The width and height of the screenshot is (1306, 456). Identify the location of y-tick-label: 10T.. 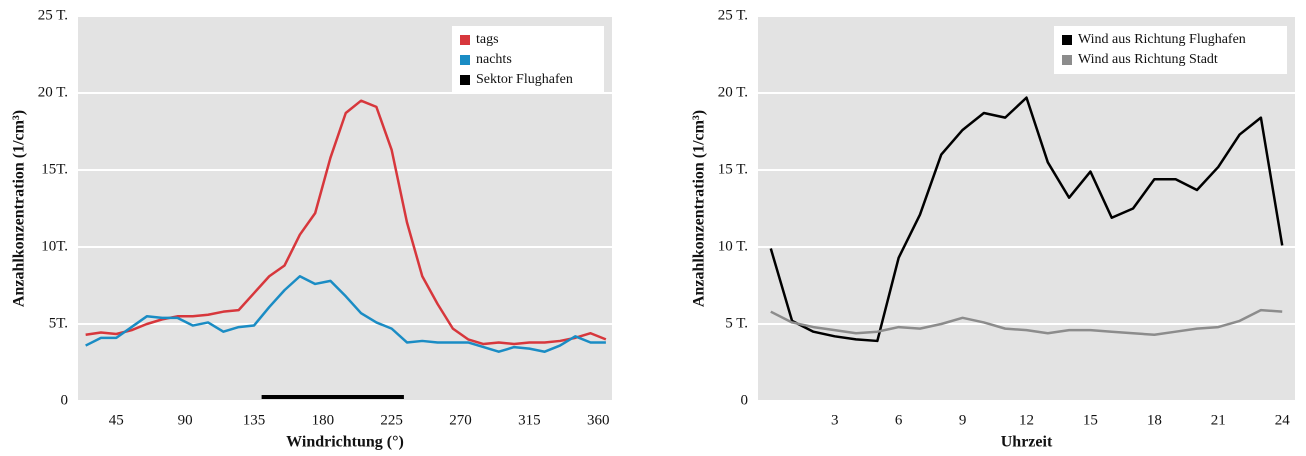
(54, 246).